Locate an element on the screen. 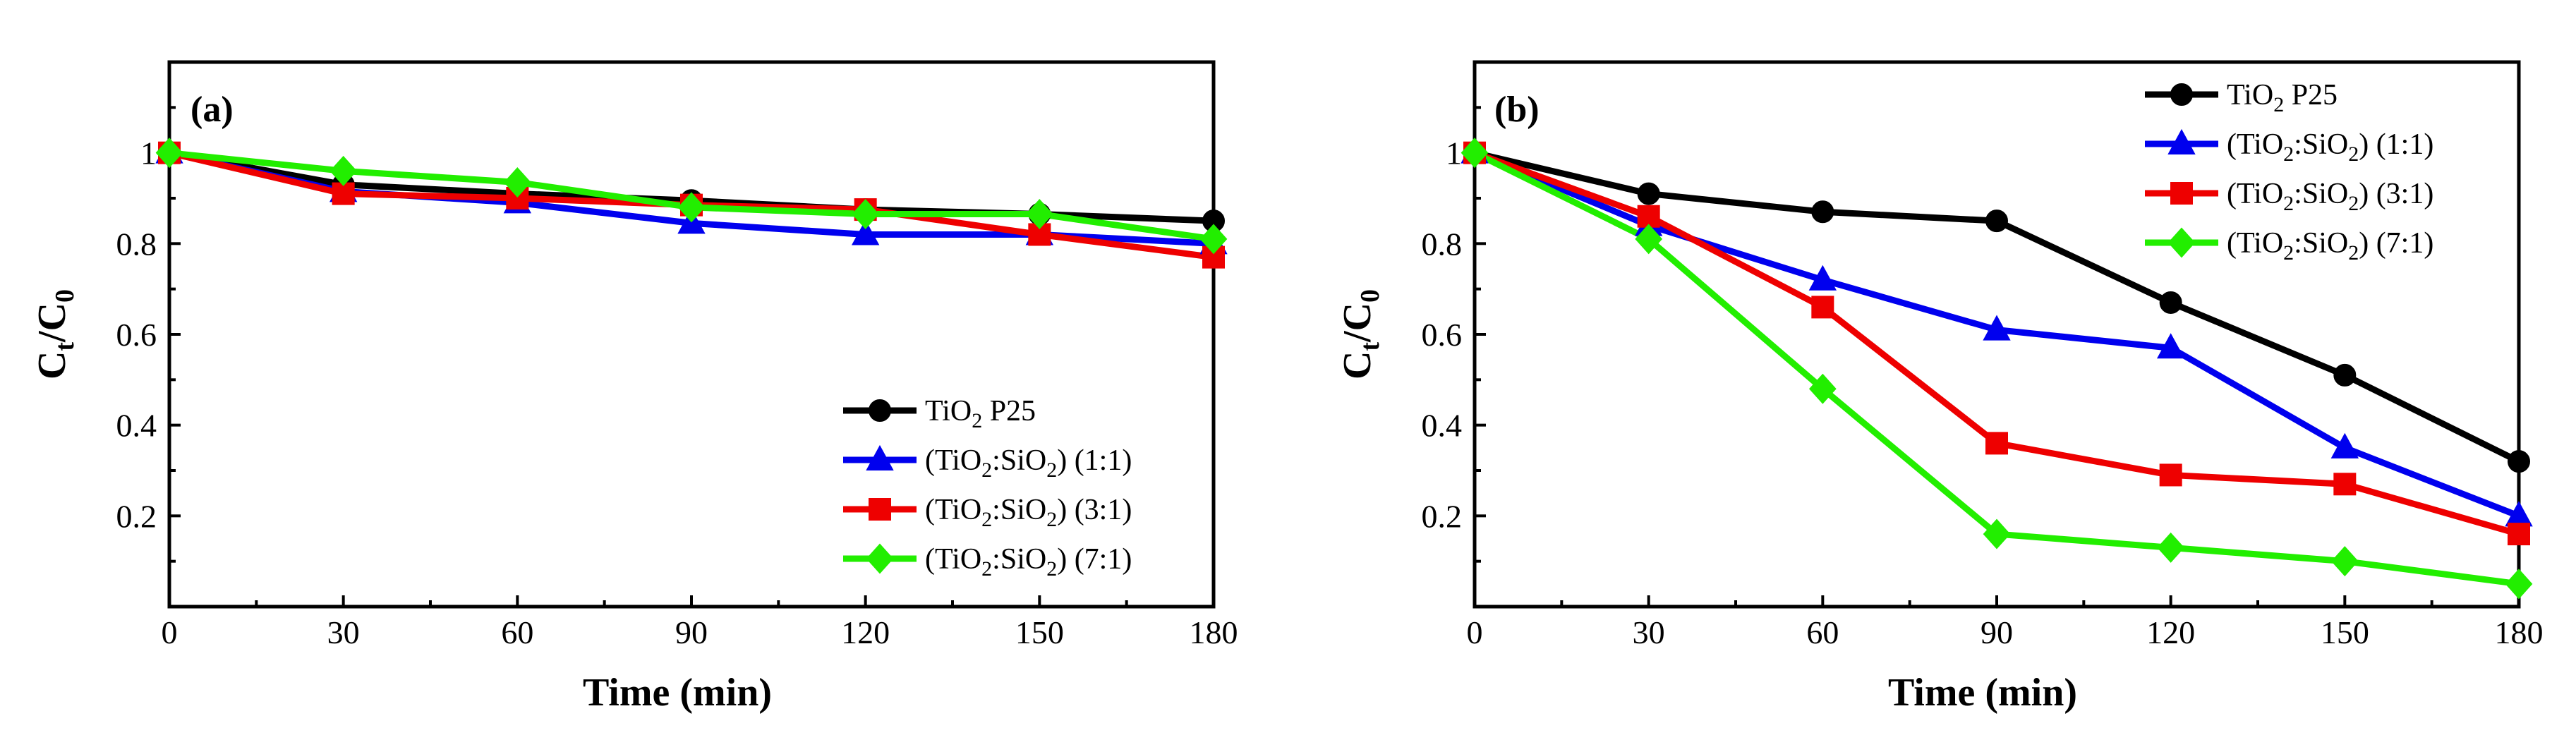  panel-a-x-tick-label: 60 is located at coordinates (517, 632).